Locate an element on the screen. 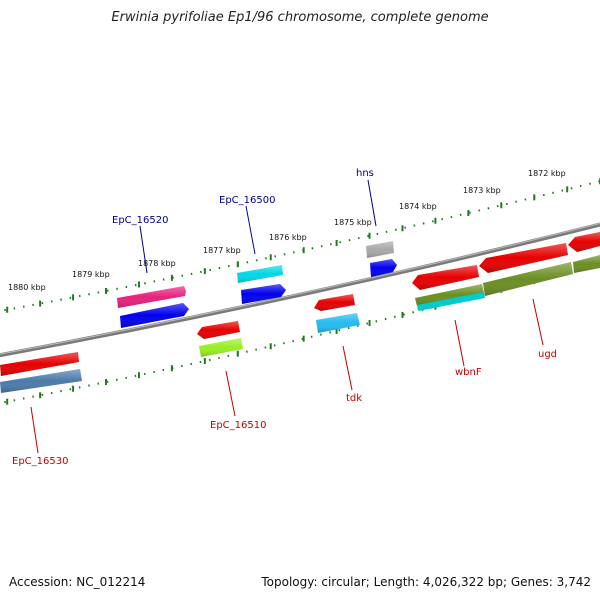 The image size is (600, 600). gene-epc-16500-arrow is located at coordinates (260, 274).